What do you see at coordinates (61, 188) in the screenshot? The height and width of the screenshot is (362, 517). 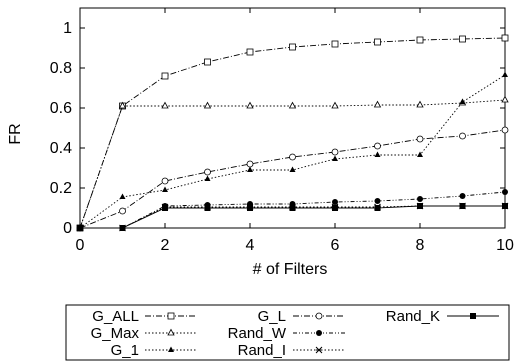 I see `y-tick-label: 0.2` at bounding box center [61, 188].